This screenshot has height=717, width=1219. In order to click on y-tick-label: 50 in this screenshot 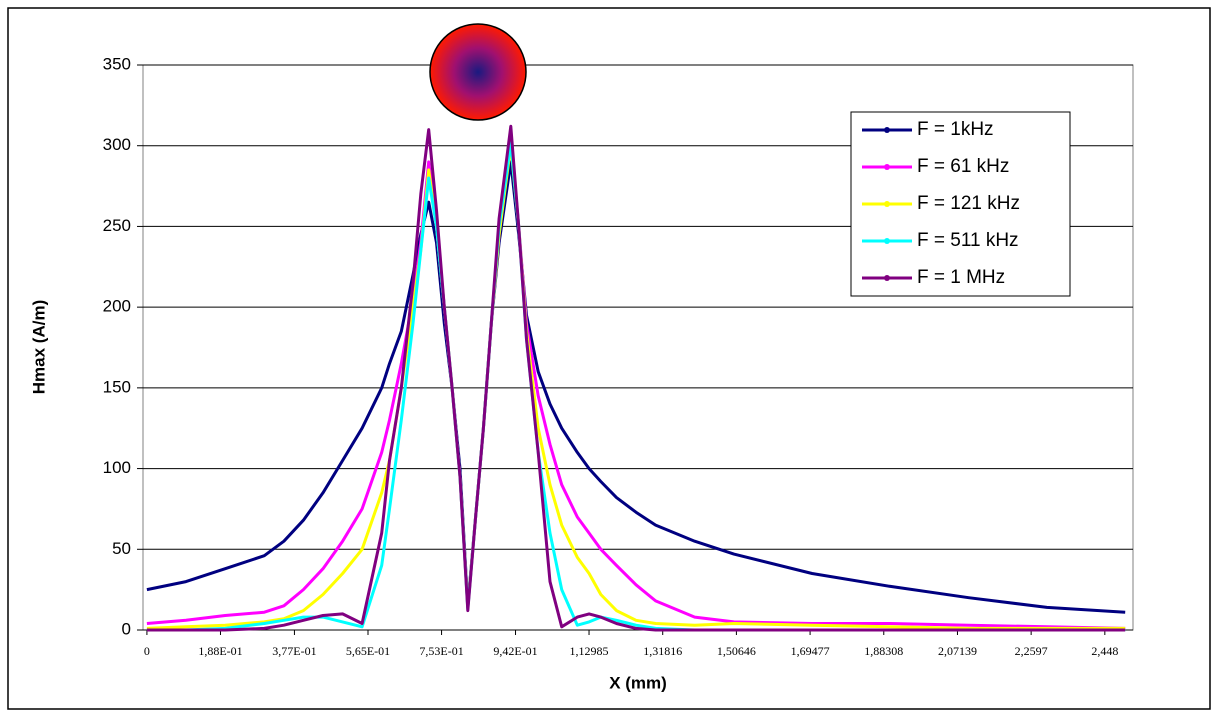, I will do `click(121, 548)`.